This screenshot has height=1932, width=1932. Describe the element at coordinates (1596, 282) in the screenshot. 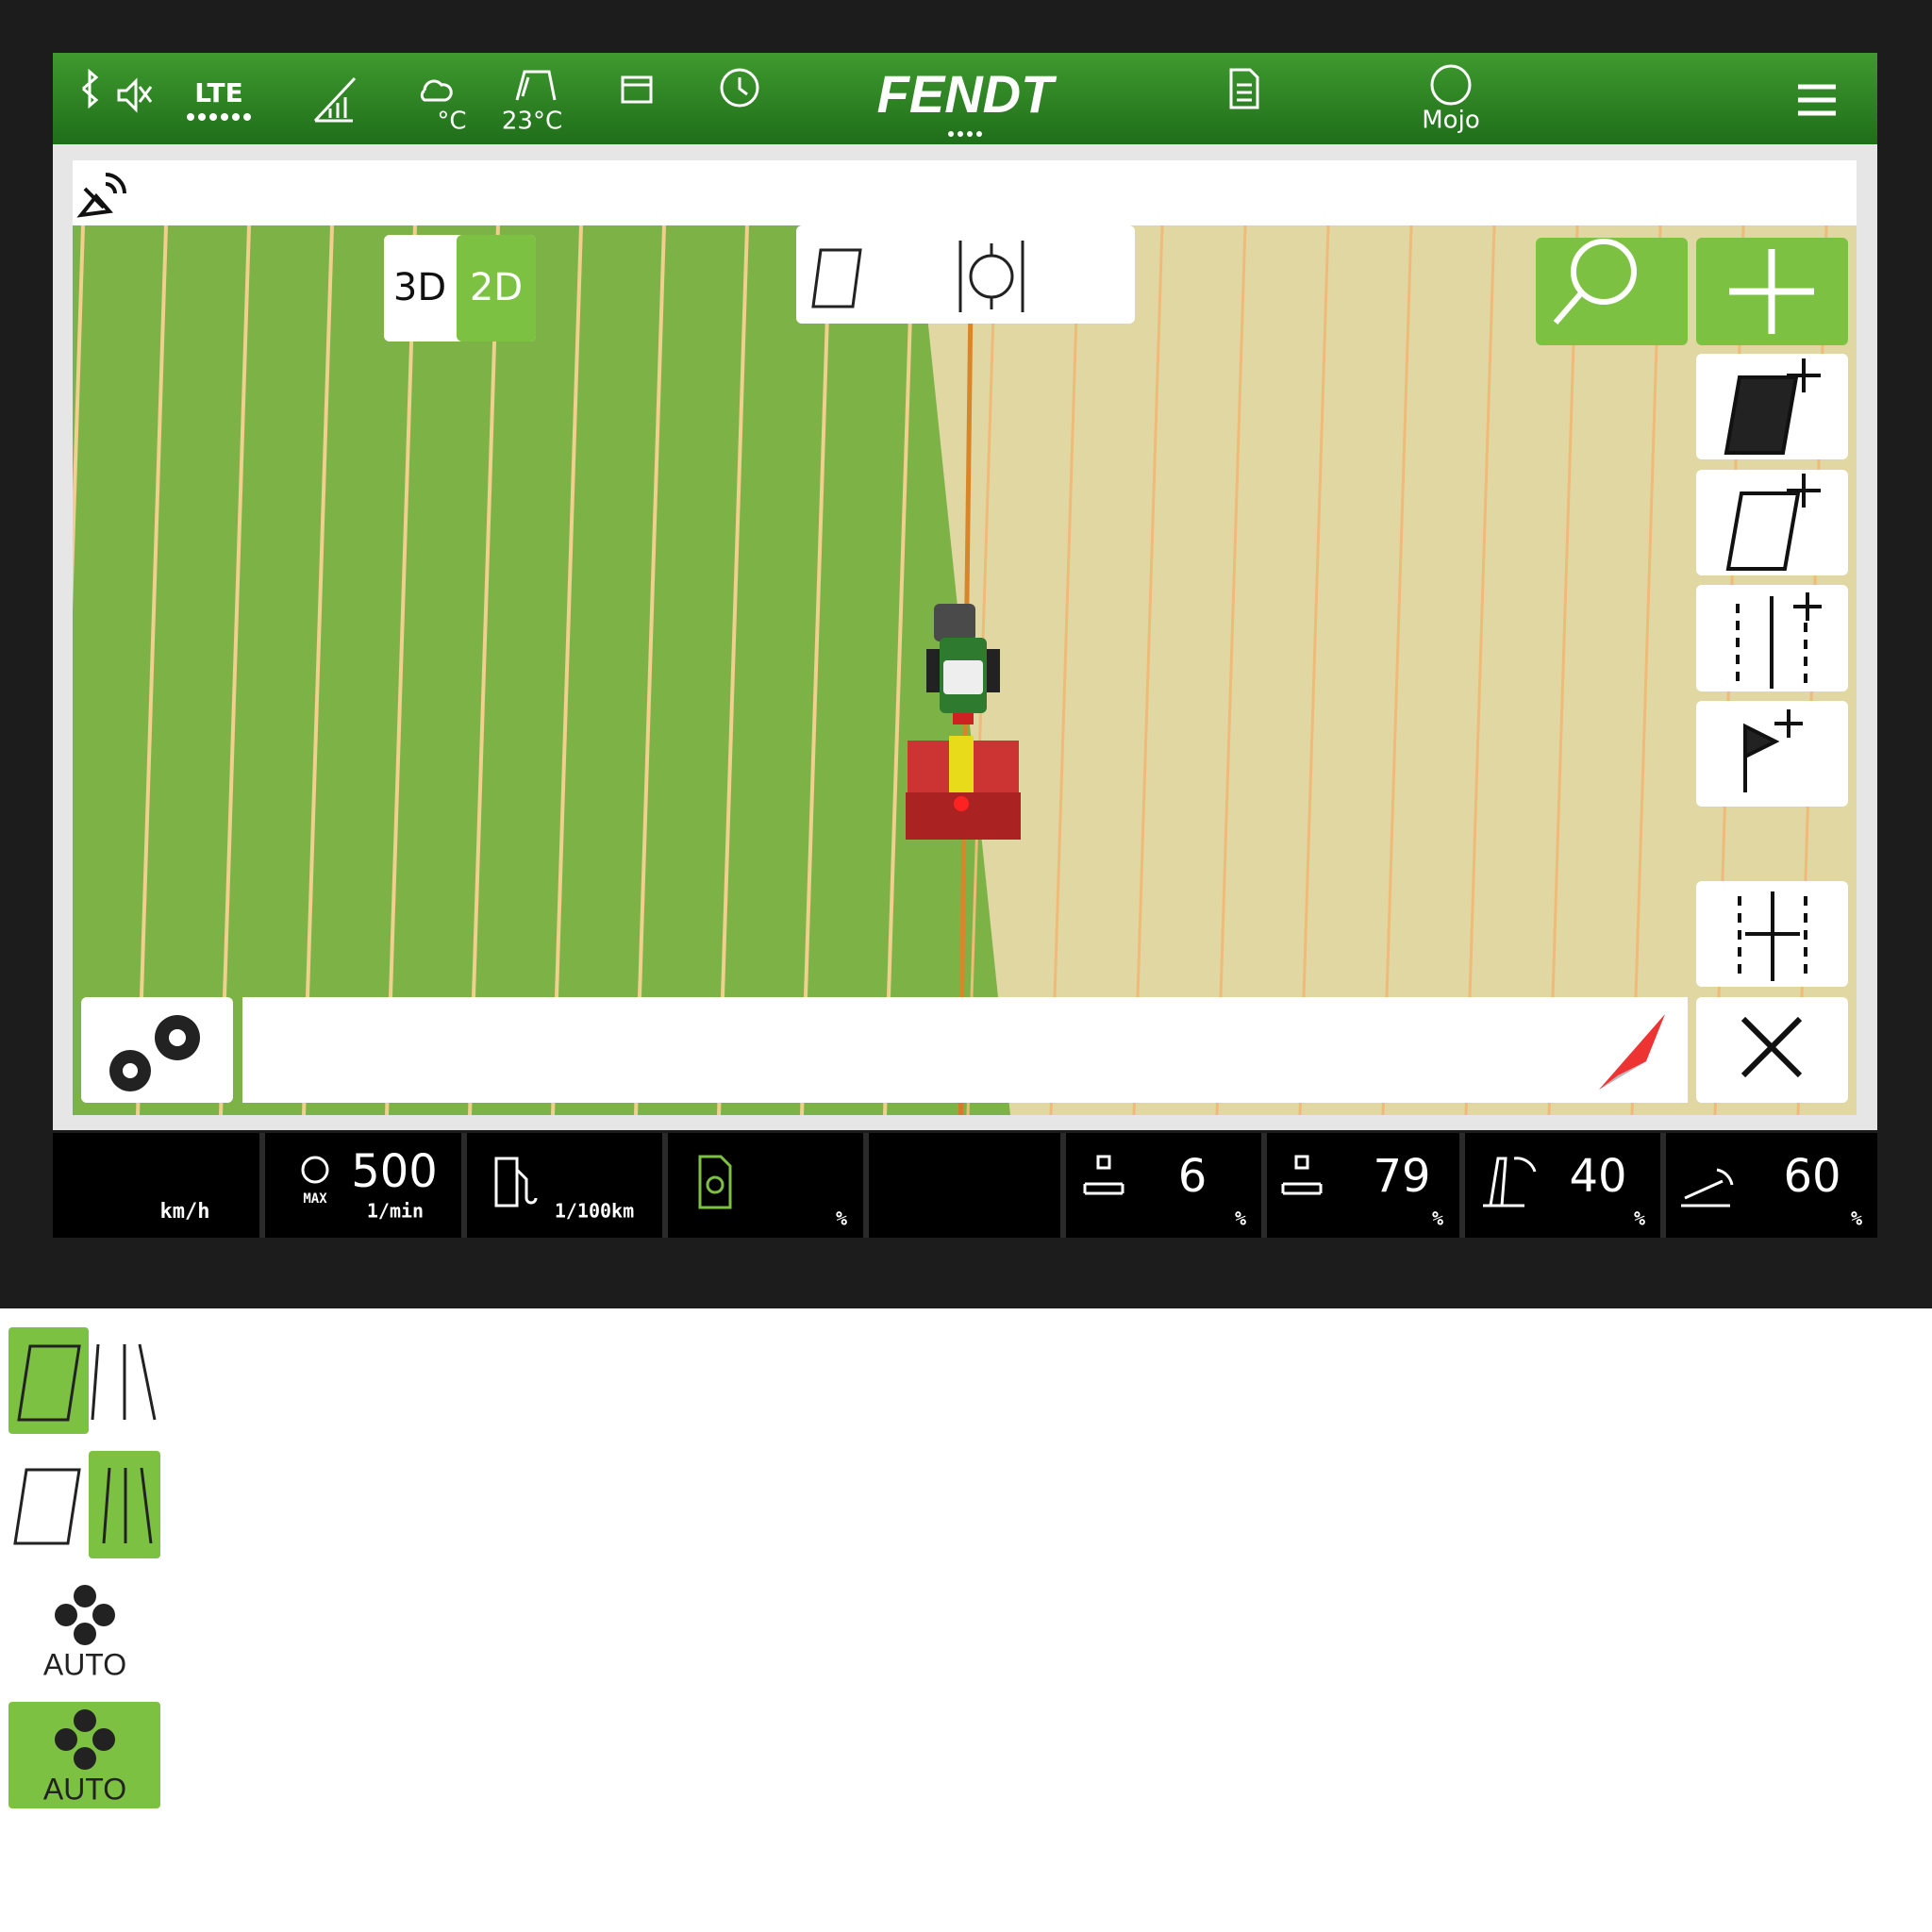

I see `zoom-icon` at that location.